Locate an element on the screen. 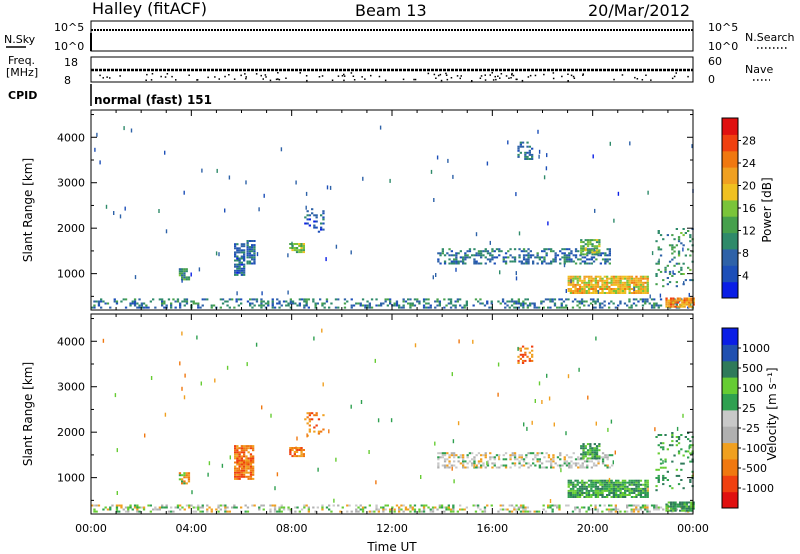  colorbar-swatch is located at coordinates (730, 451).